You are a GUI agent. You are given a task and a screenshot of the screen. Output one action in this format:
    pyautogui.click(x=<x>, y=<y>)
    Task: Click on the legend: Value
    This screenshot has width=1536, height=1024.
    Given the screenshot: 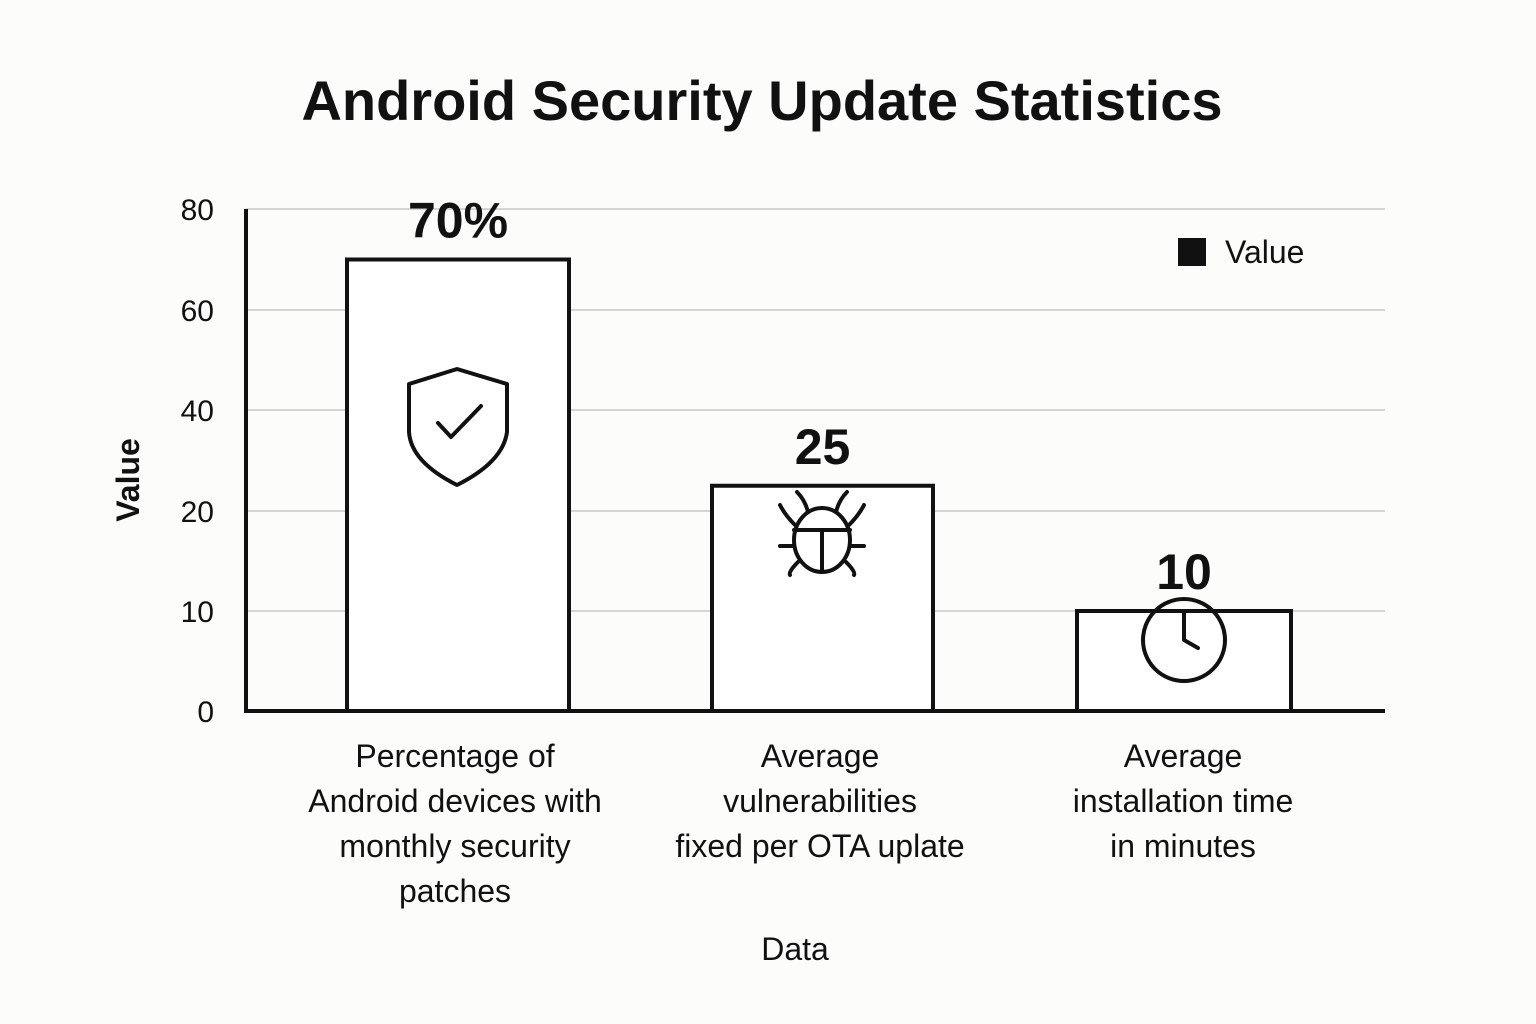 What is the action you would take?
    pyautogui.click(x=1241, y=252)
    